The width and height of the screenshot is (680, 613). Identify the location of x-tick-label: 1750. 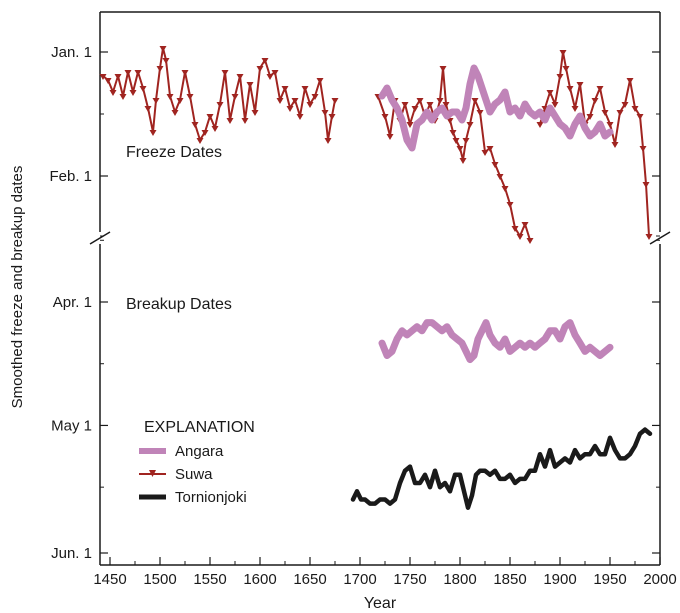
(409, 579).